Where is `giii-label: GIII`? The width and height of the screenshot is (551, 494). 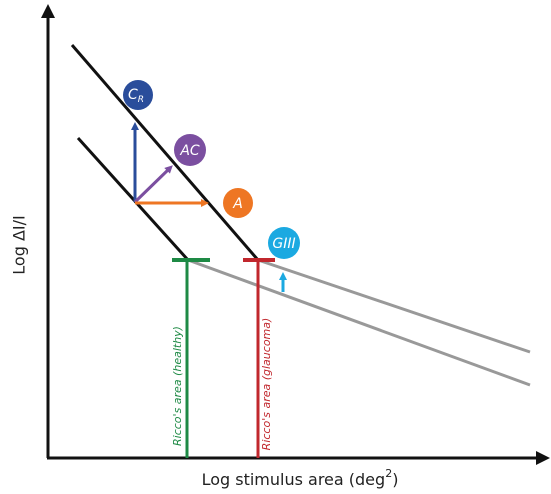
giii-label: GIII is located at coordinates (283, 244).